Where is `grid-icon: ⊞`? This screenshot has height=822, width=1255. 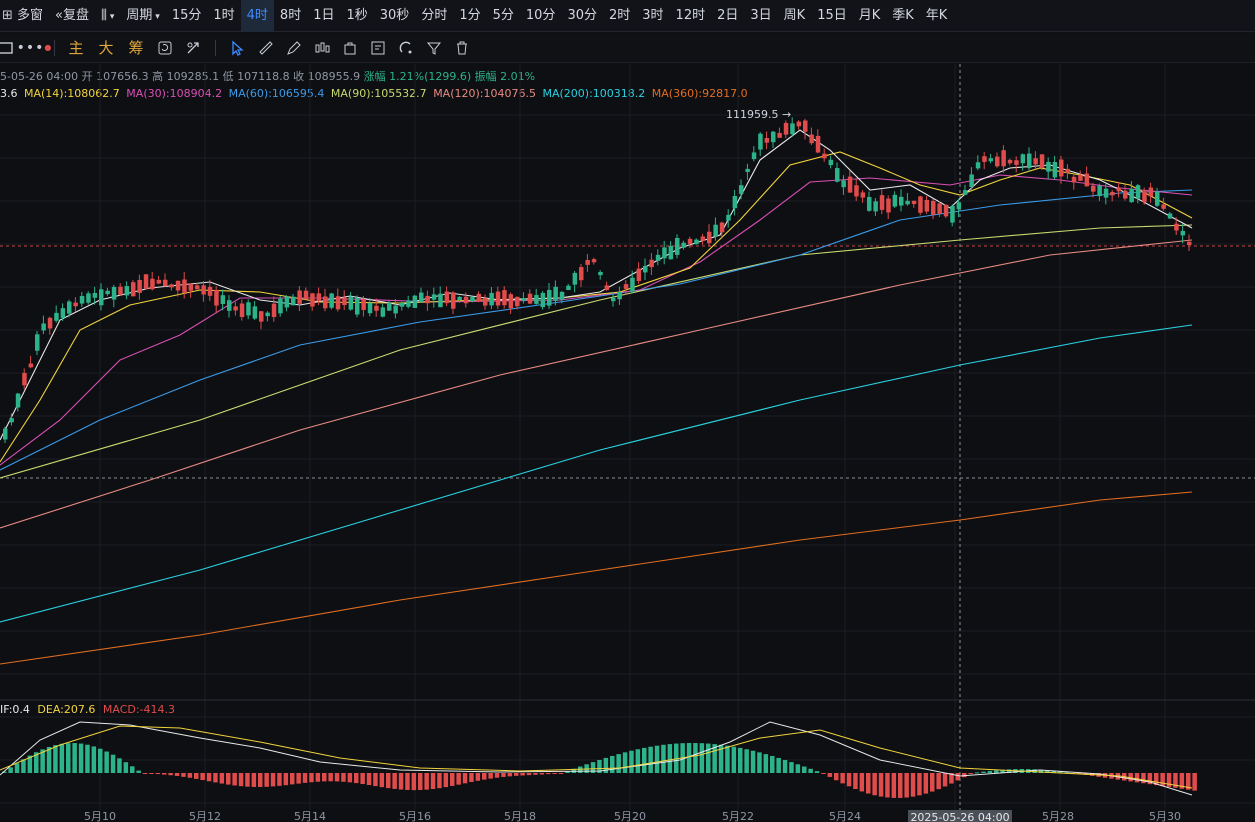 grid-icon: ⊞ is located at coordinates (10, 15).